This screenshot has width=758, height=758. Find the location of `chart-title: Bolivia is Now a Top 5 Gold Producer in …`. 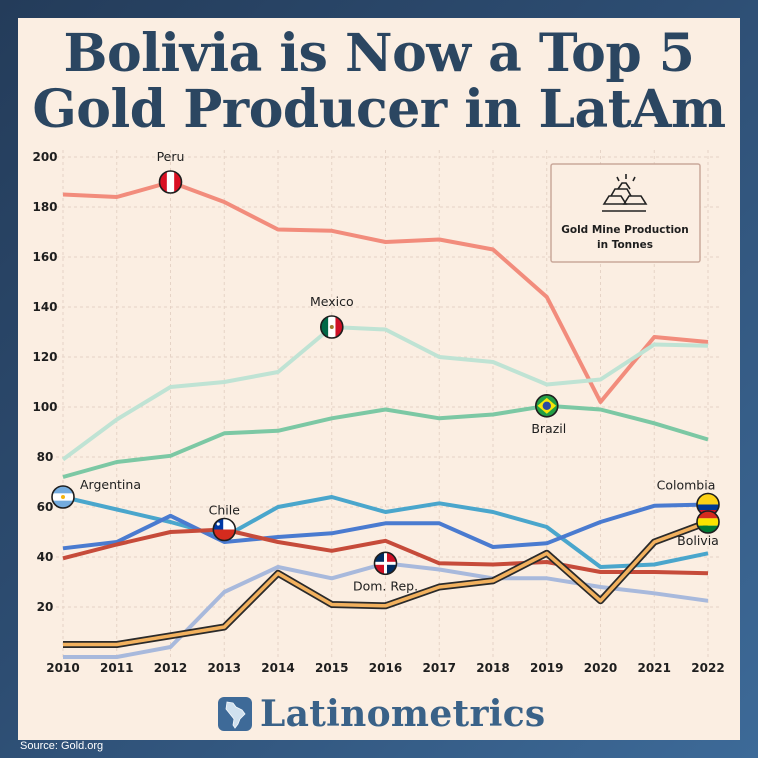

chart-title: Bolivia is Now a Top 5 Gold Producer in … is located at coordinates (379, 82).